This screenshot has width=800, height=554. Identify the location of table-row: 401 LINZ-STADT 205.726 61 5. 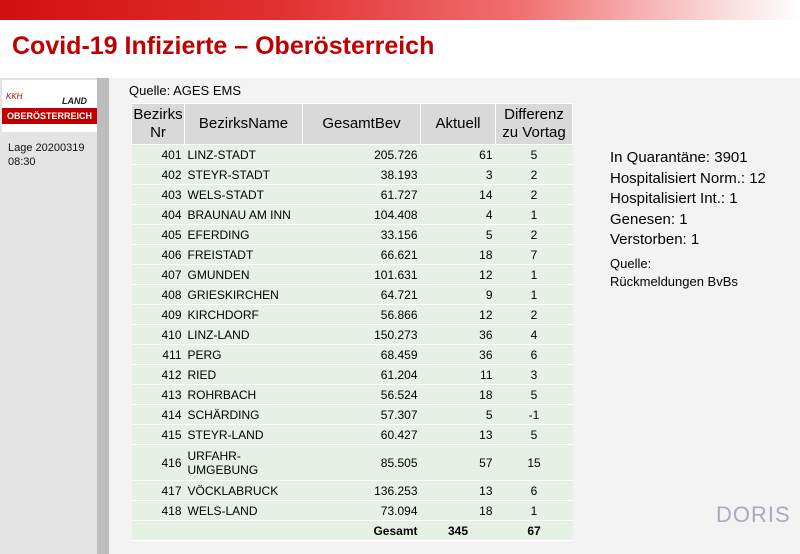
(352, 154).